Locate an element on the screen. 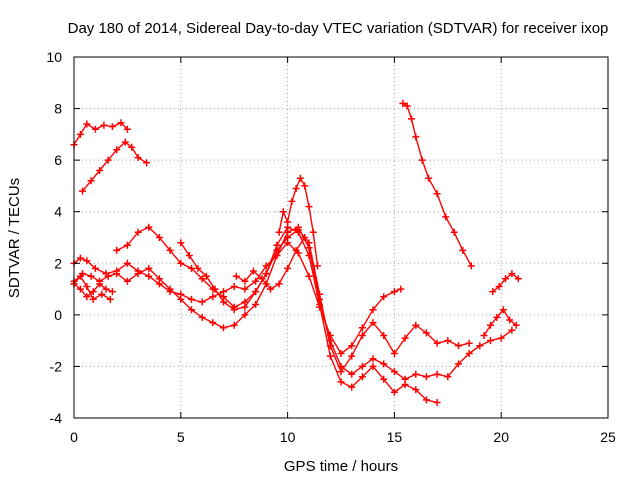  y-tick-label: -4 is located at coordinates (56, 418).